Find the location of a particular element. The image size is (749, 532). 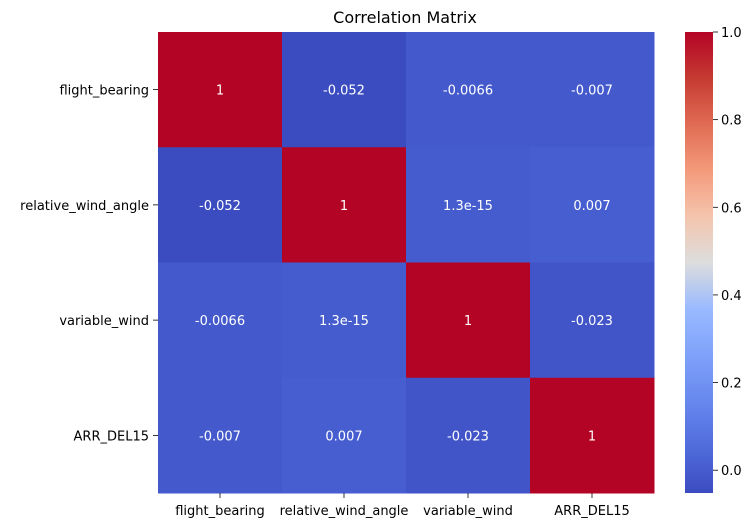

y-tick-label: ARR_DEL15 is located at coordinates (111, 436).